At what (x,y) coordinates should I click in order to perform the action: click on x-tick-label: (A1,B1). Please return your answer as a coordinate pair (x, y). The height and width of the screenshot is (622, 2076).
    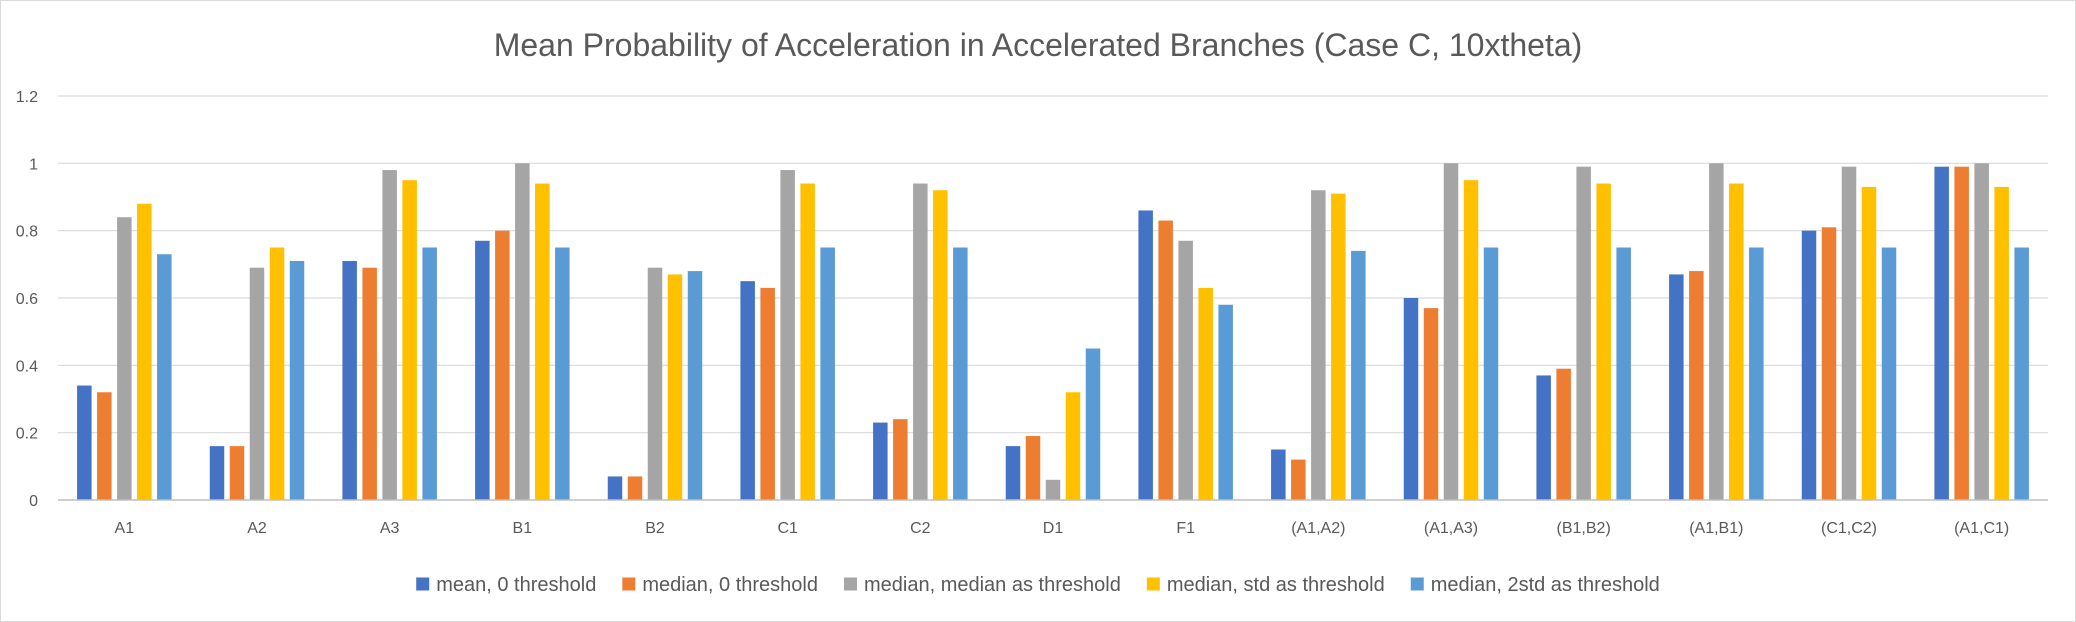
    Looking at the image, I should click on (1716, 528).